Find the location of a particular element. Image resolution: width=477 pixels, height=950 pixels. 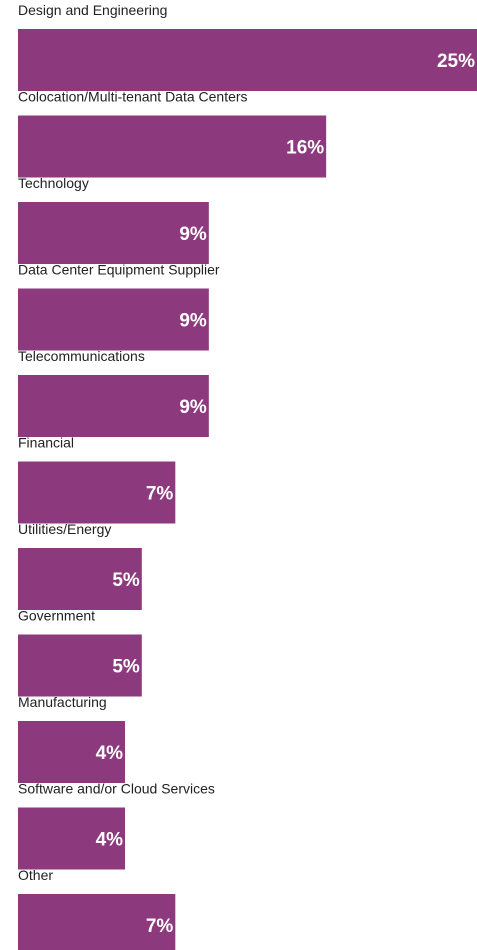

category-label: Design and Engineering is located at coordinates (92, 10).